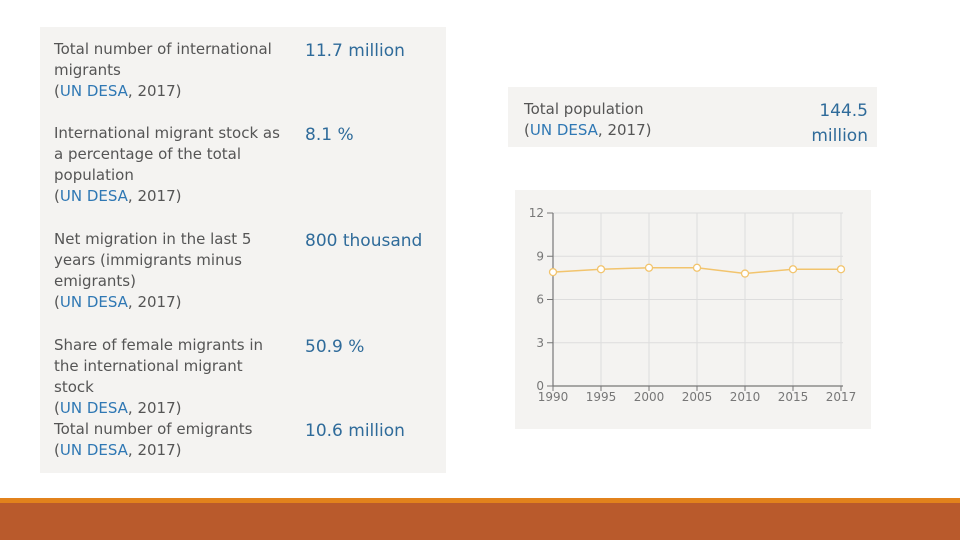  I want to click on population-source: (UN DESA, 2017), so click(588, 130).